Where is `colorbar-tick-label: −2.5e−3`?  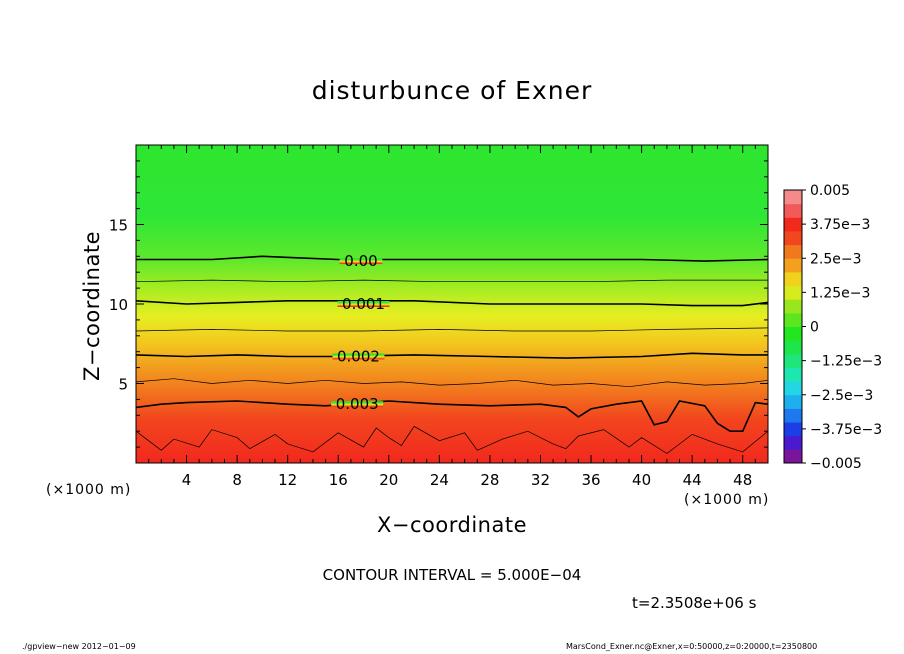
colorbar-tick-label: −2.5e−3 is located at coordinates (841, 396).